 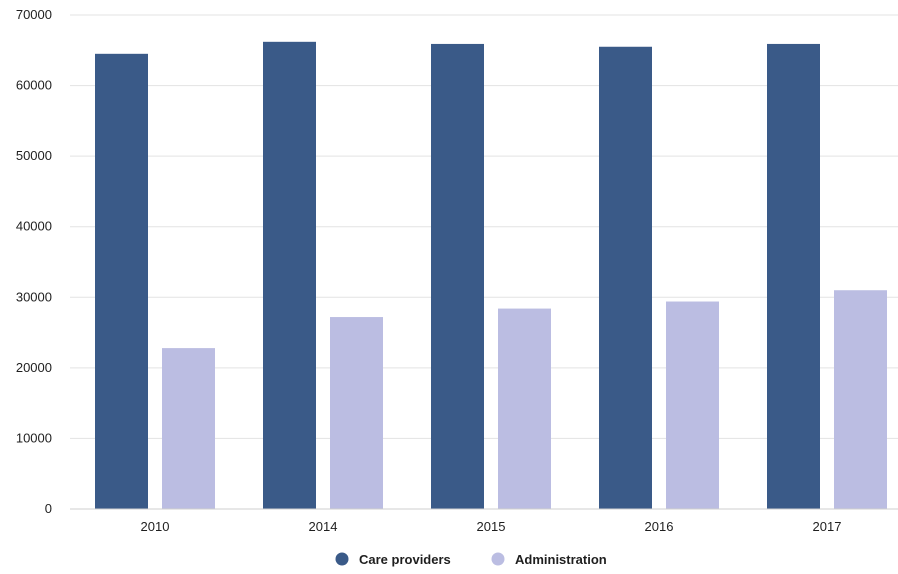 I want to click on bar-care-providers-2010, so click(x=121, y=281).